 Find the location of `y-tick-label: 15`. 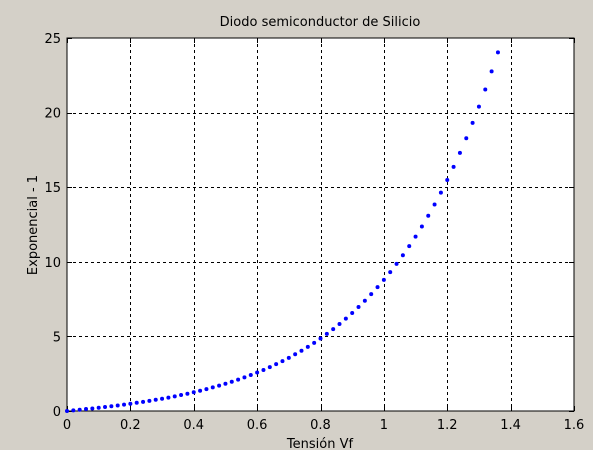

y-tick-label: 15 is located at coordinates (52, 188).